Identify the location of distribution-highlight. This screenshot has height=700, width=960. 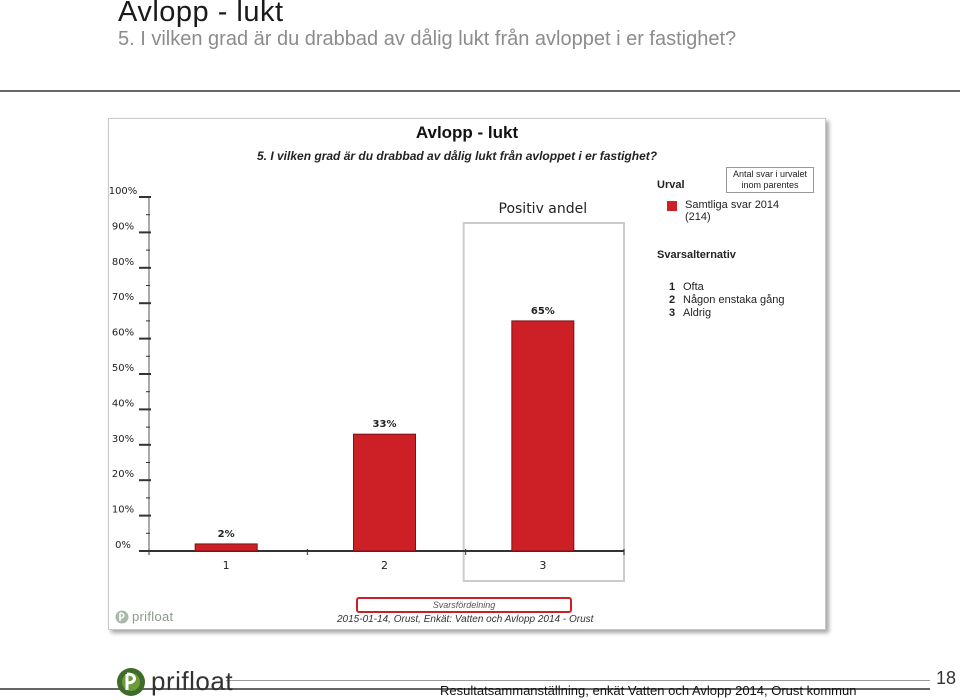
(464, 605).